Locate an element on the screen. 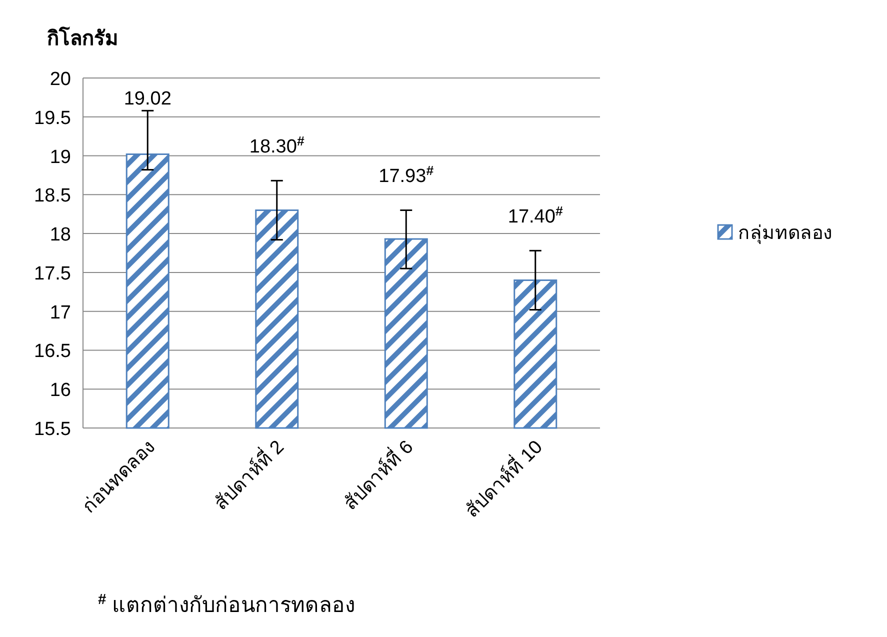 The image size is (887, 637). y-tick-label: 17.5 is located at coordinates (52, 273).